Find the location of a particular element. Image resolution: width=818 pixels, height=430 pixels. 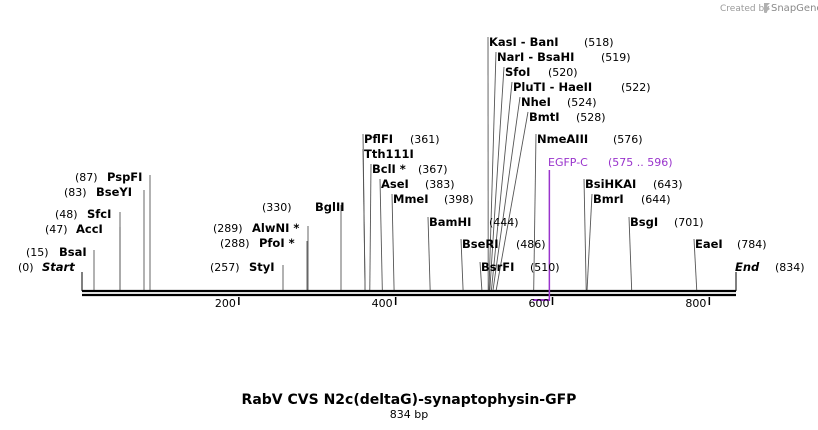

site-position: (398) is located at coordinates (459, 199).